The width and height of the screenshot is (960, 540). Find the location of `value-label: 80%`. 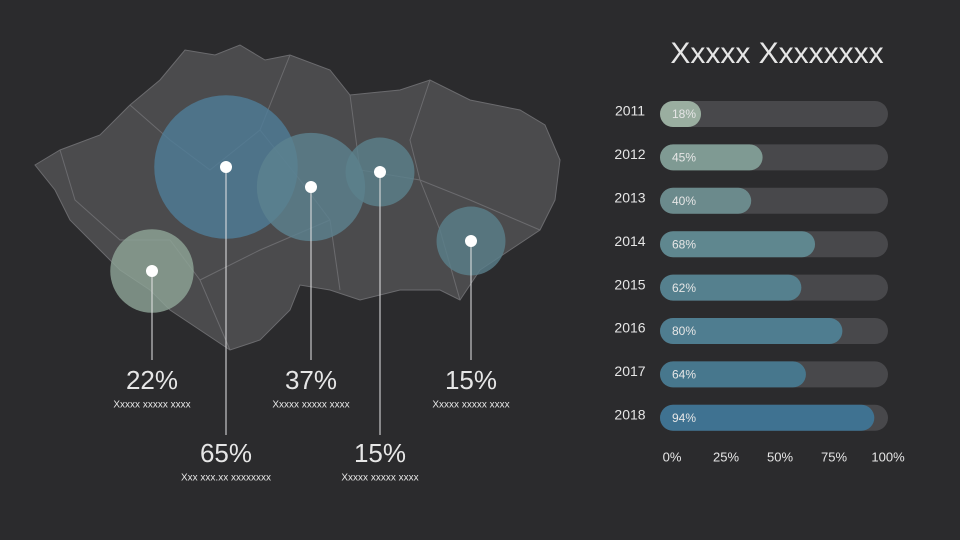

value-label: 80% is located at coordinates (684, 331).